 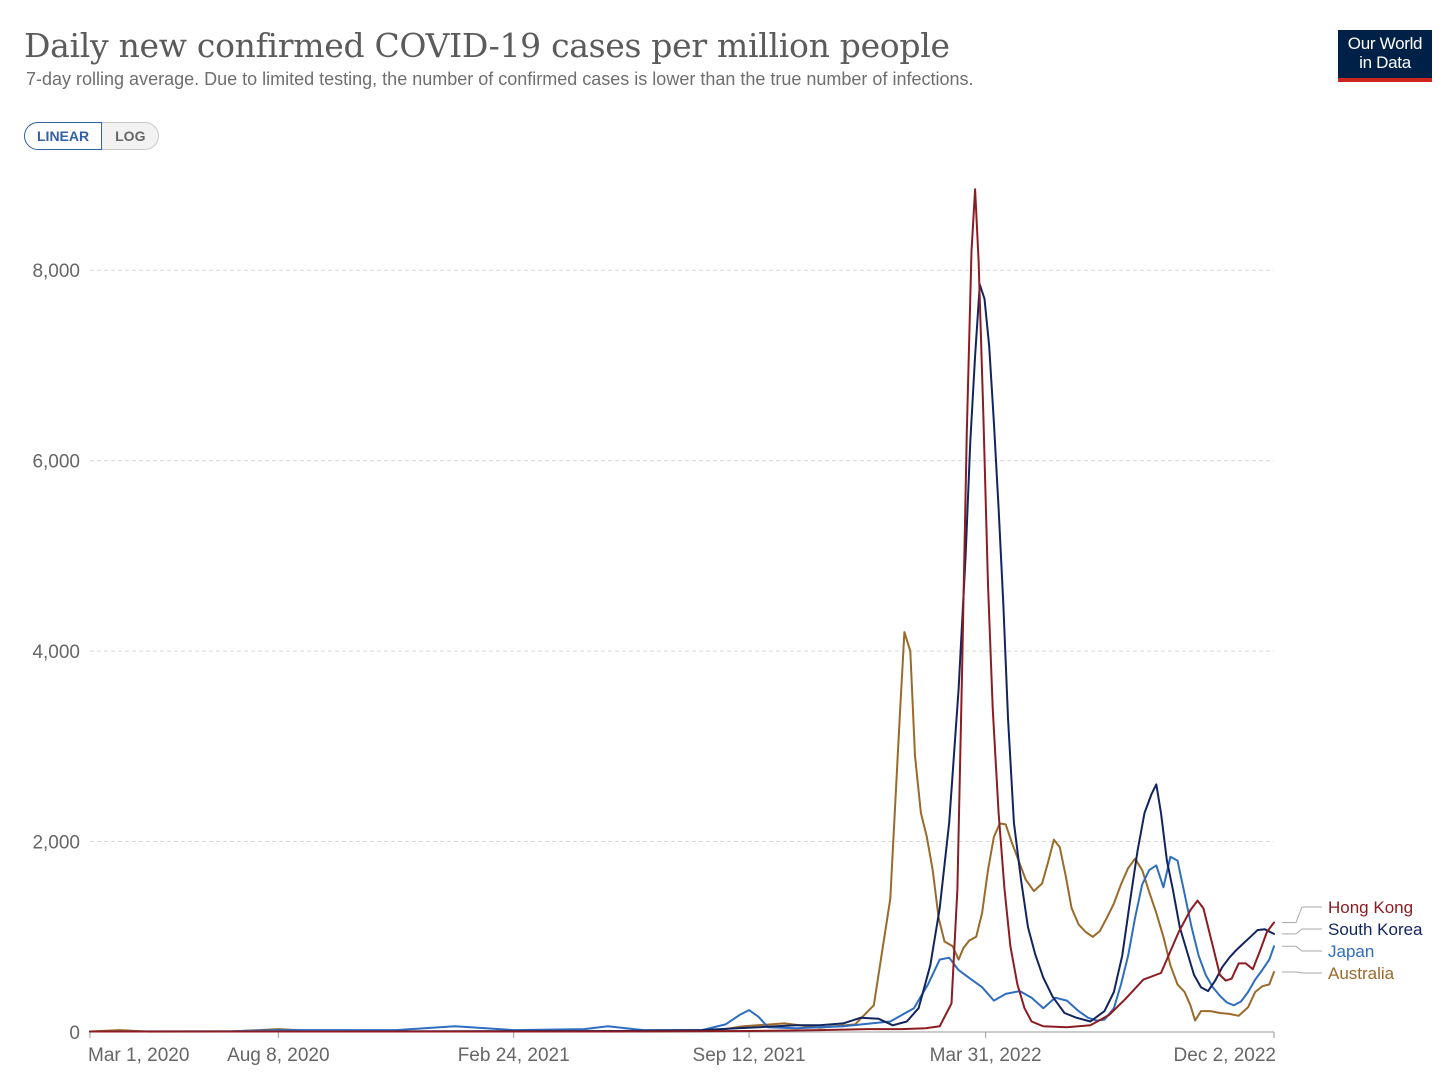 I want to click on y-tick-label: 2,000, so click(x=56, y=843).